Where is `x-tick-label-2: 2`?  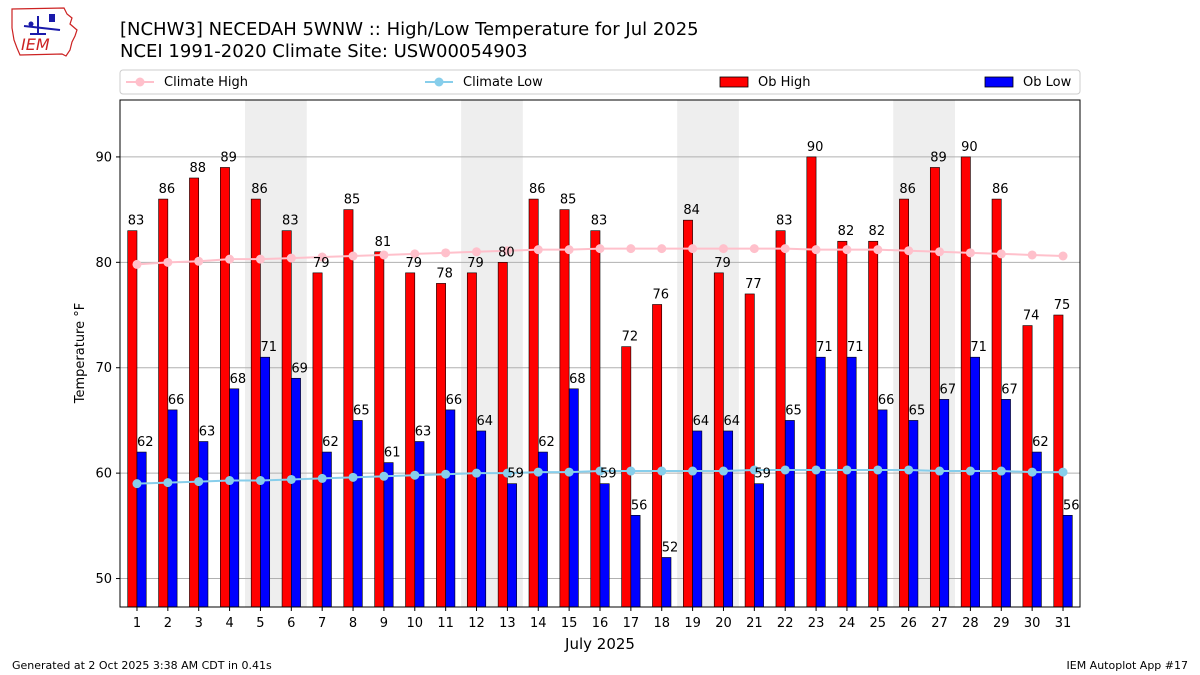 x-tick-label-2: 2 is located at coordinates (168, 623).